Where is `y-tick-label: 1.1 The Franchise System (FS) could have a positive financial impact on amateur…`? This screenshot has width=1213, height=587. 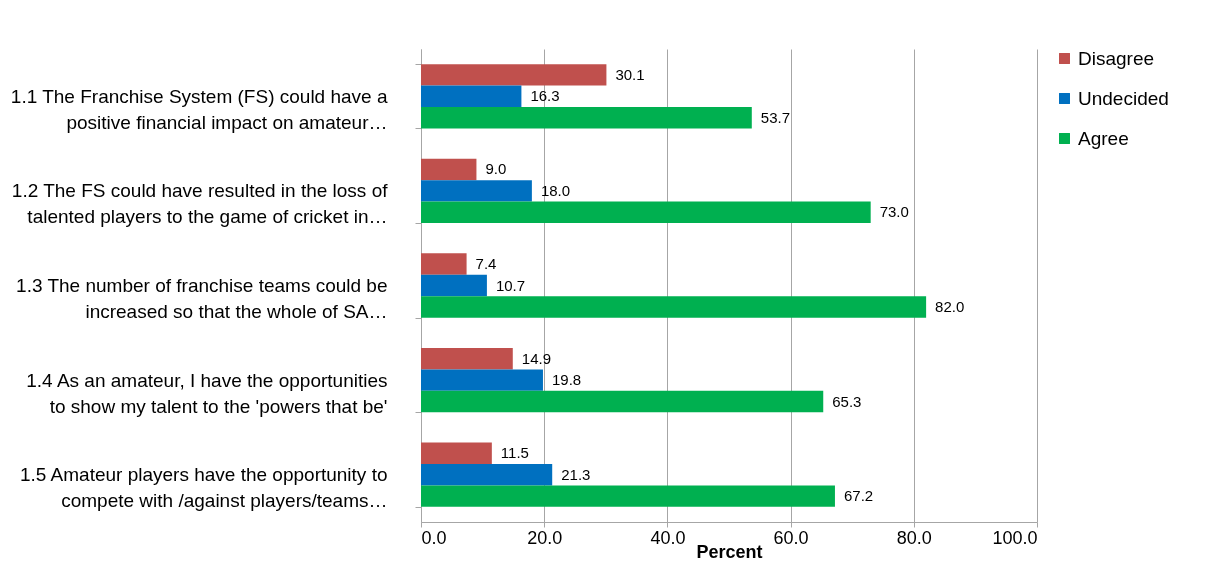 y-tick-label: 1.1 The Franchise System (FS) could have a positive financial impact on amateur… is located at coordinates (199, 109).